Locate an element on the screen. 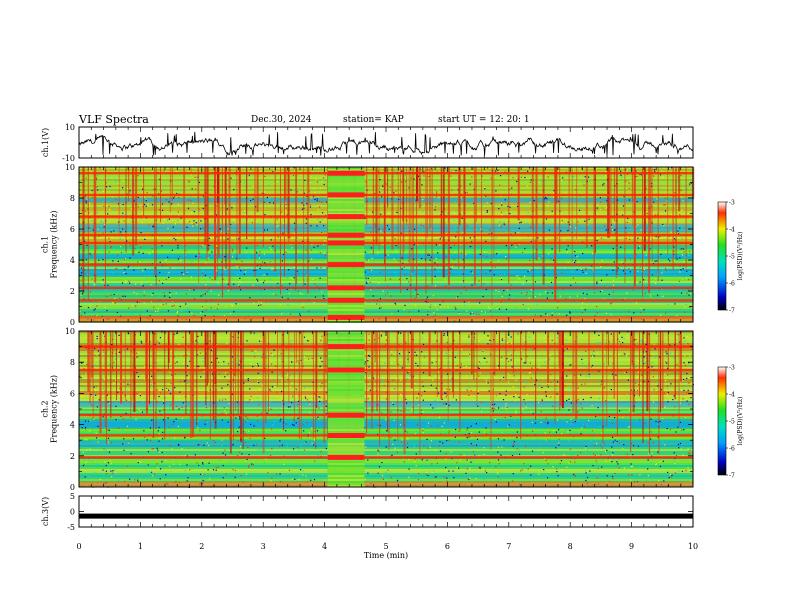 The image size is (792, 612). ch1-colorbar-tick-3: -6 is located at coordinates (732, 284).